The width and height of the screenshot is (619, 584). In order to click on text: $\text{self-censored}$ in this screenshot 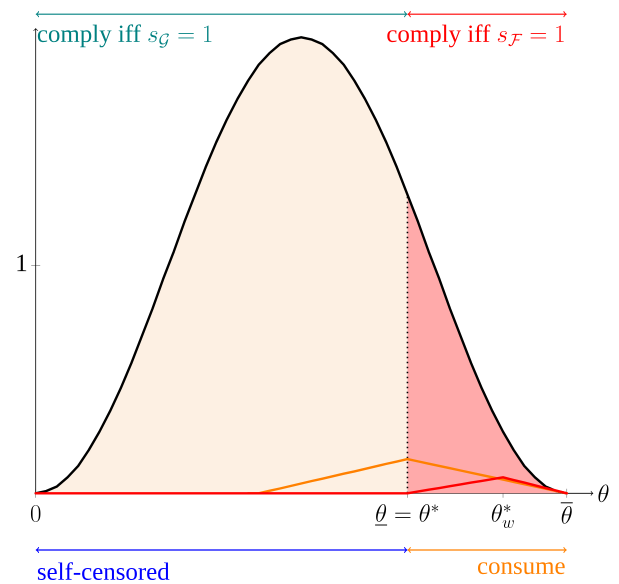, I will do `click(104, 571)`.